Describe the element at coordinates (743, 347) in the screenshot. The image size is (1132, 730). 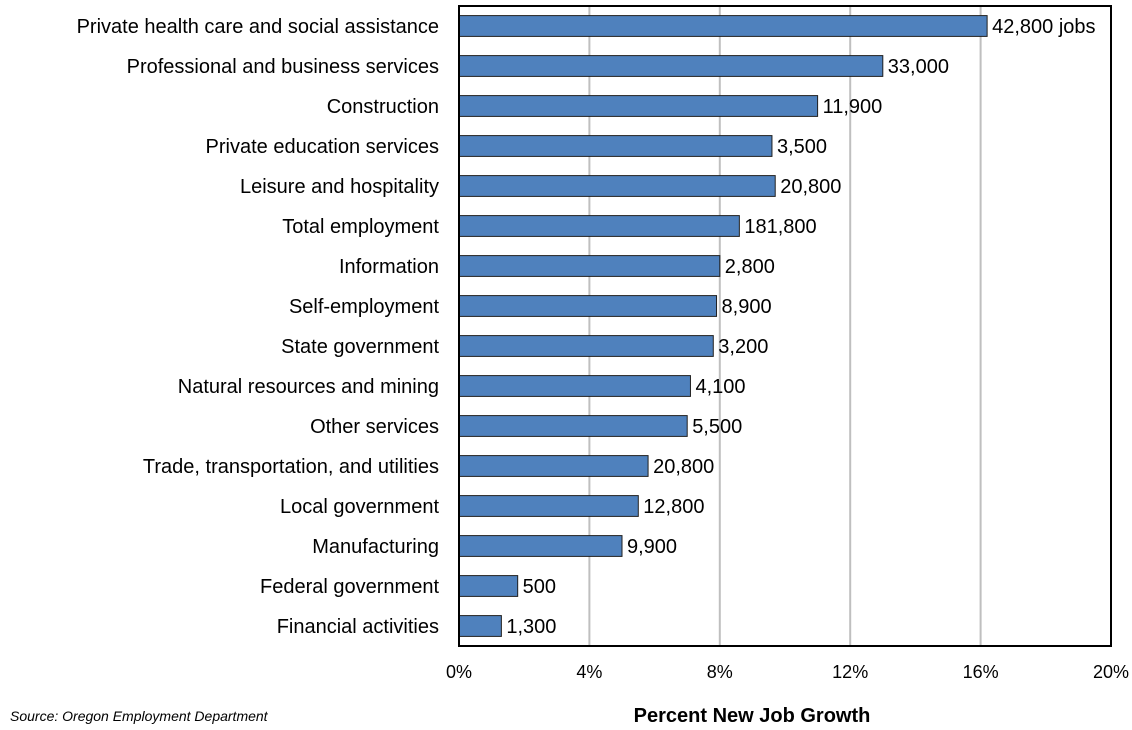
I see `data-label: 3,200` at that location.